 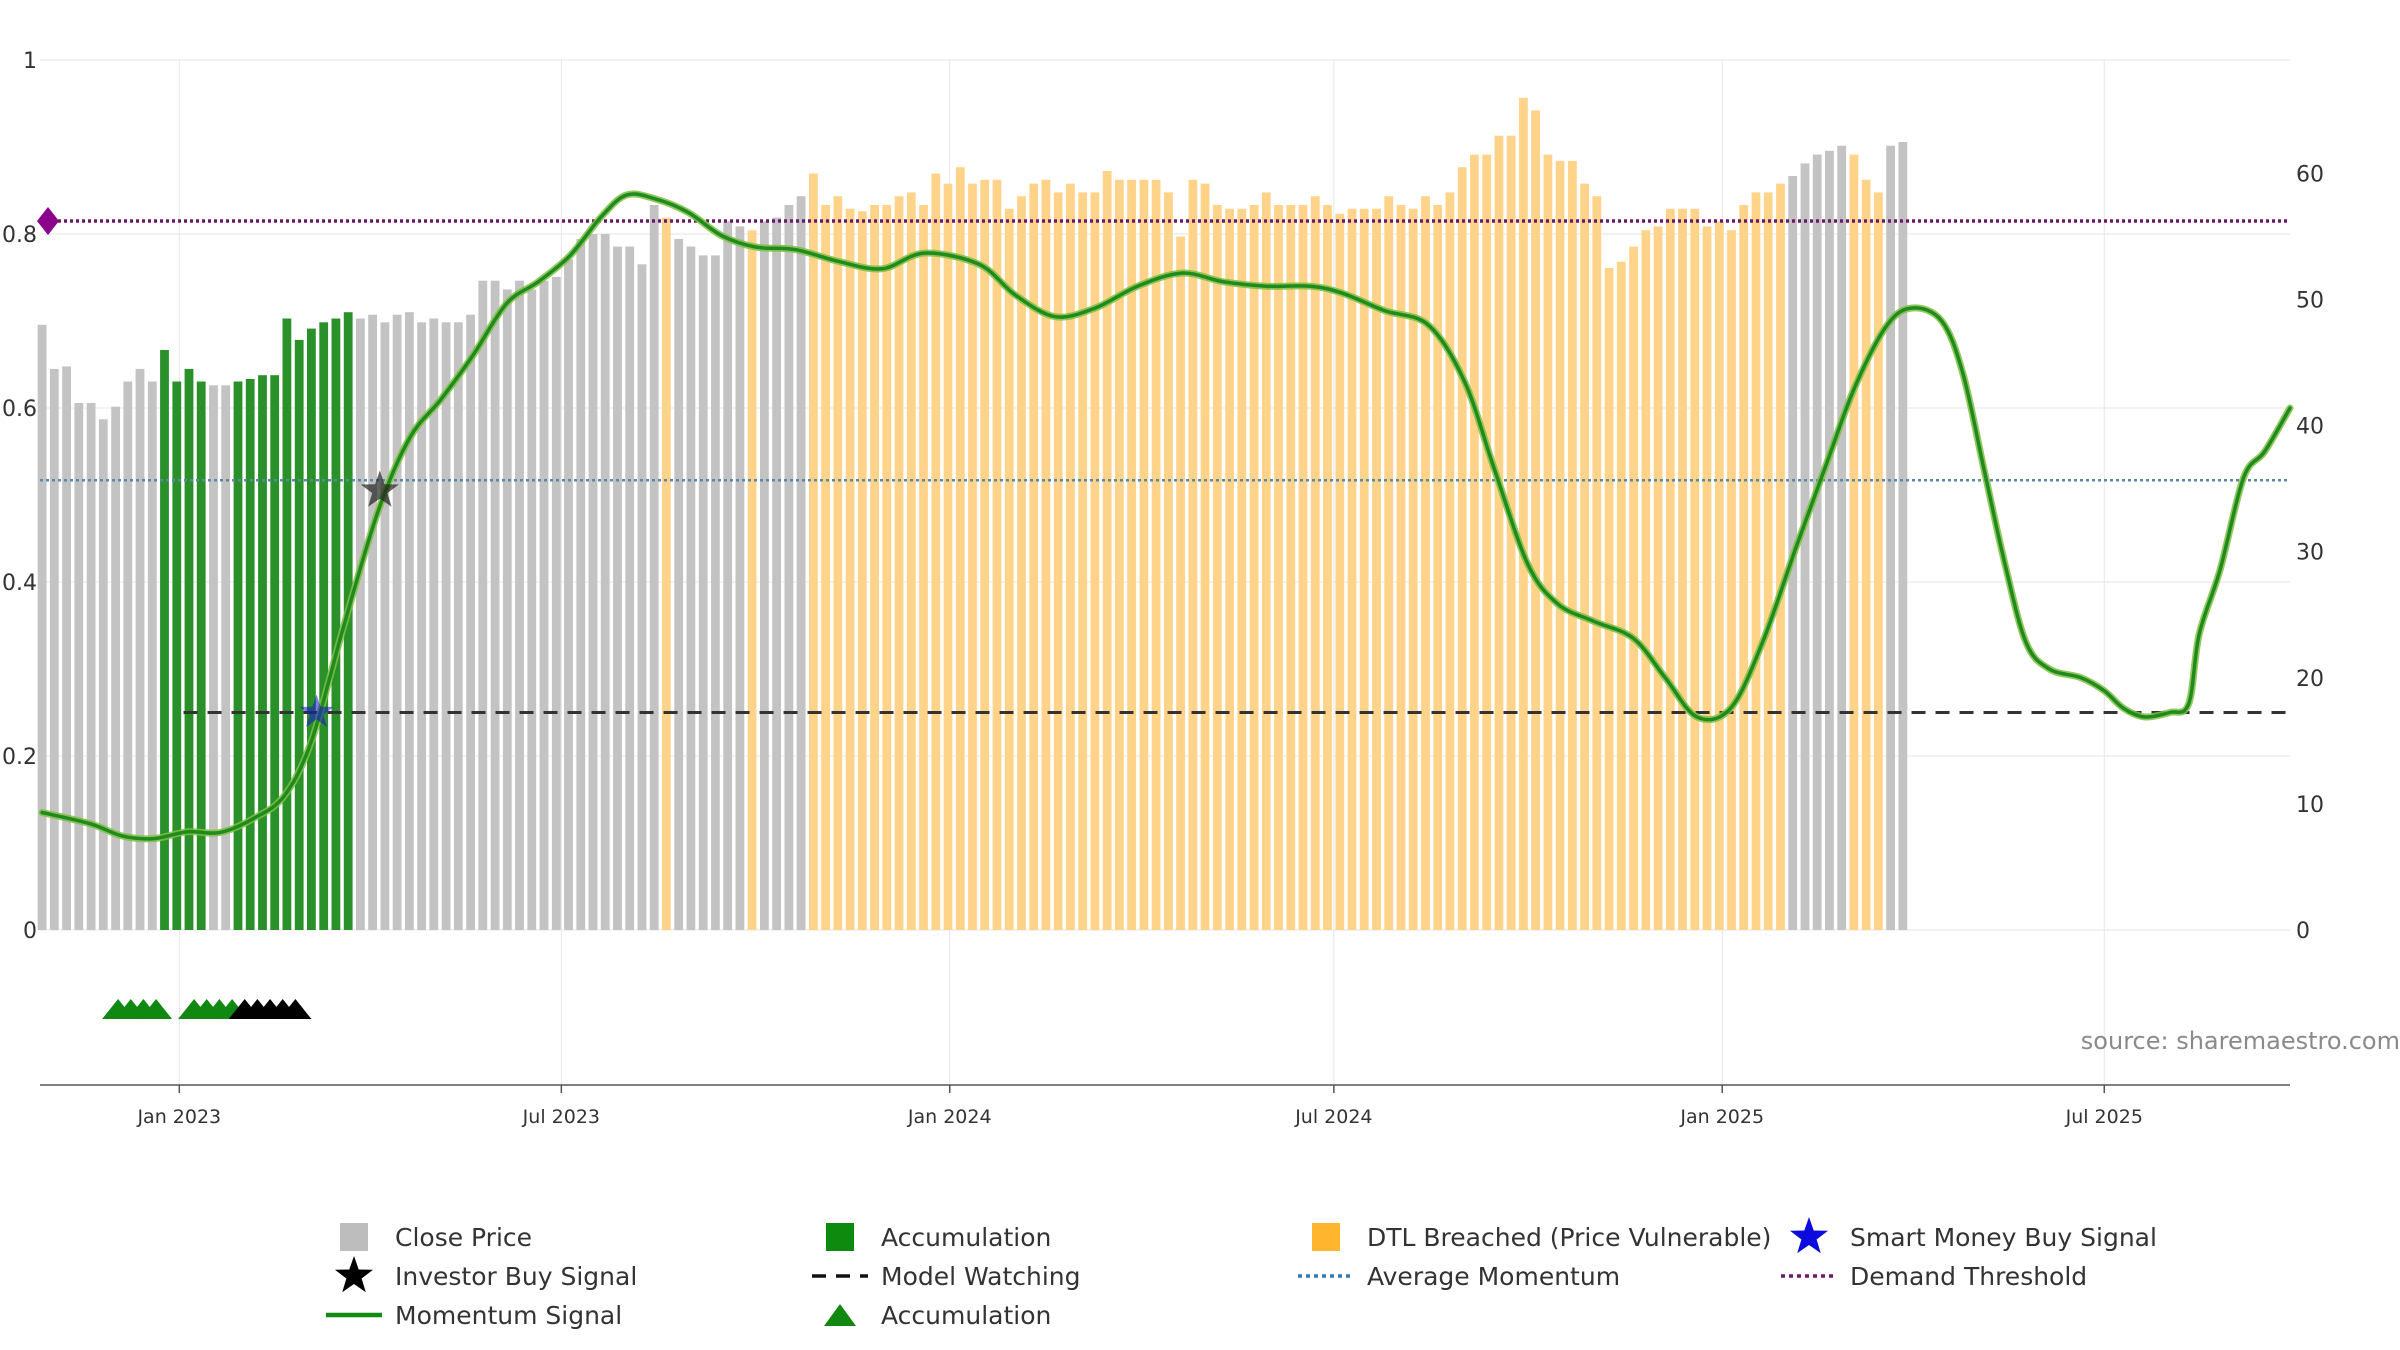 I want to click on legend-item: DTL Breached (Price Vulnerable), so click(x=1541, y=1237).